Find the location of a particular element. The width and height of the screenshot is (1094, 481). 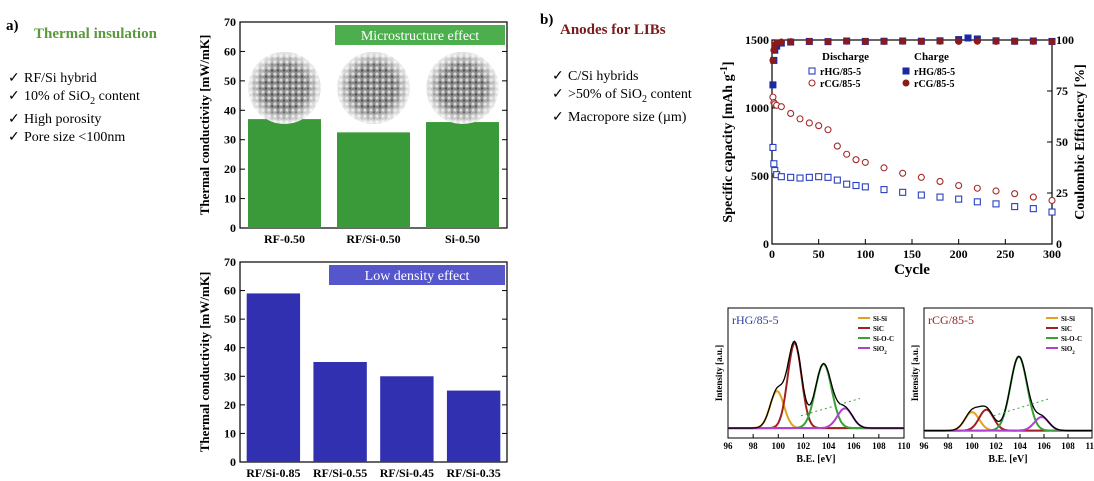

bullet-item: ✓ 10% of SiO2 content is located at coordinates (74, 99).